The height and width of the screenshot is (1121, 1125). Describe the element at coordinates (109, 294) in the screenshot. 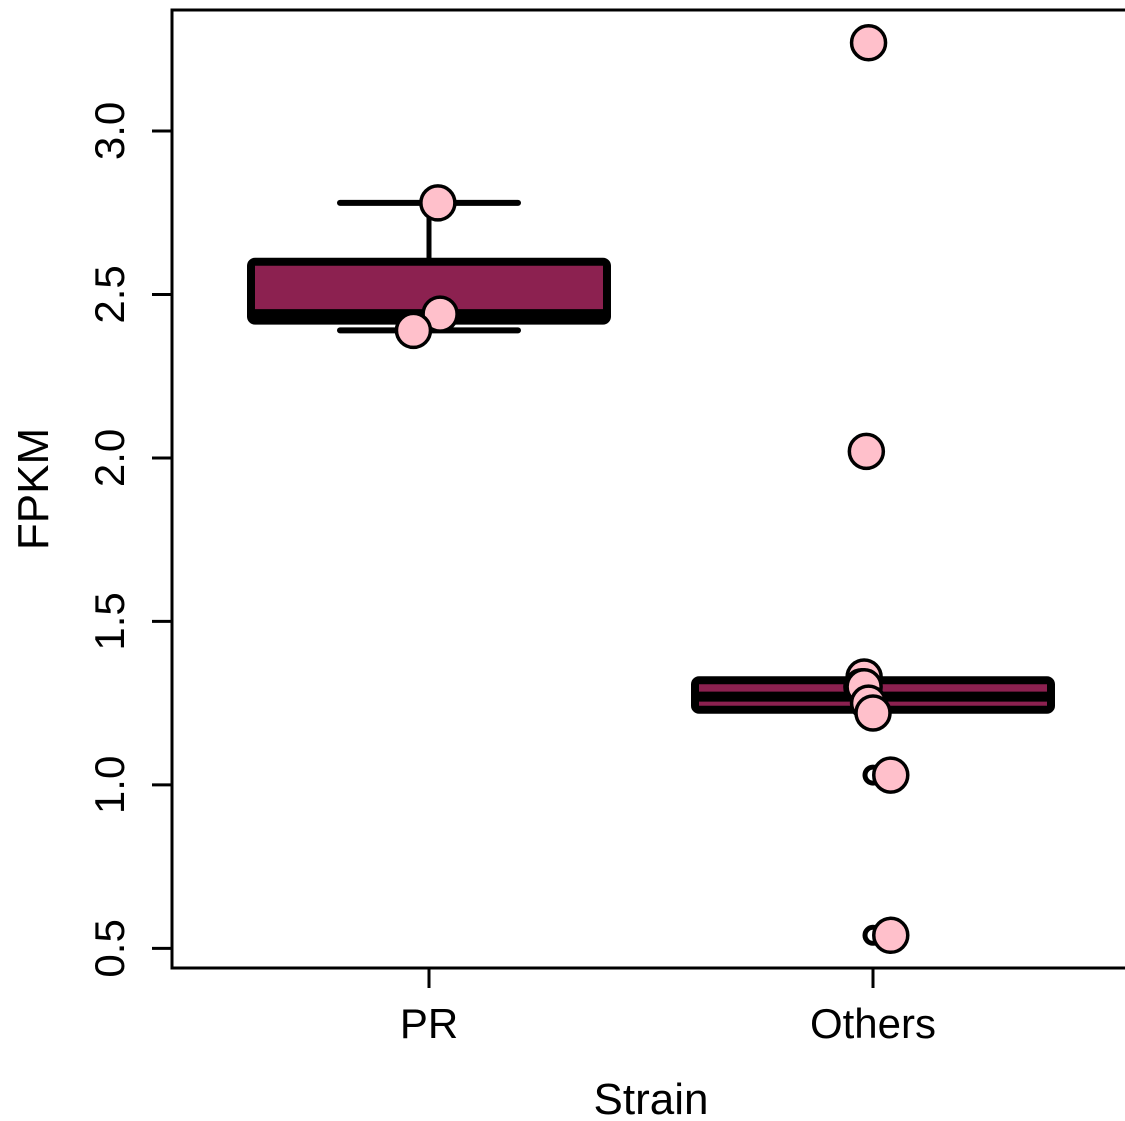

I see `y-tick-label: 2.5` at that location.